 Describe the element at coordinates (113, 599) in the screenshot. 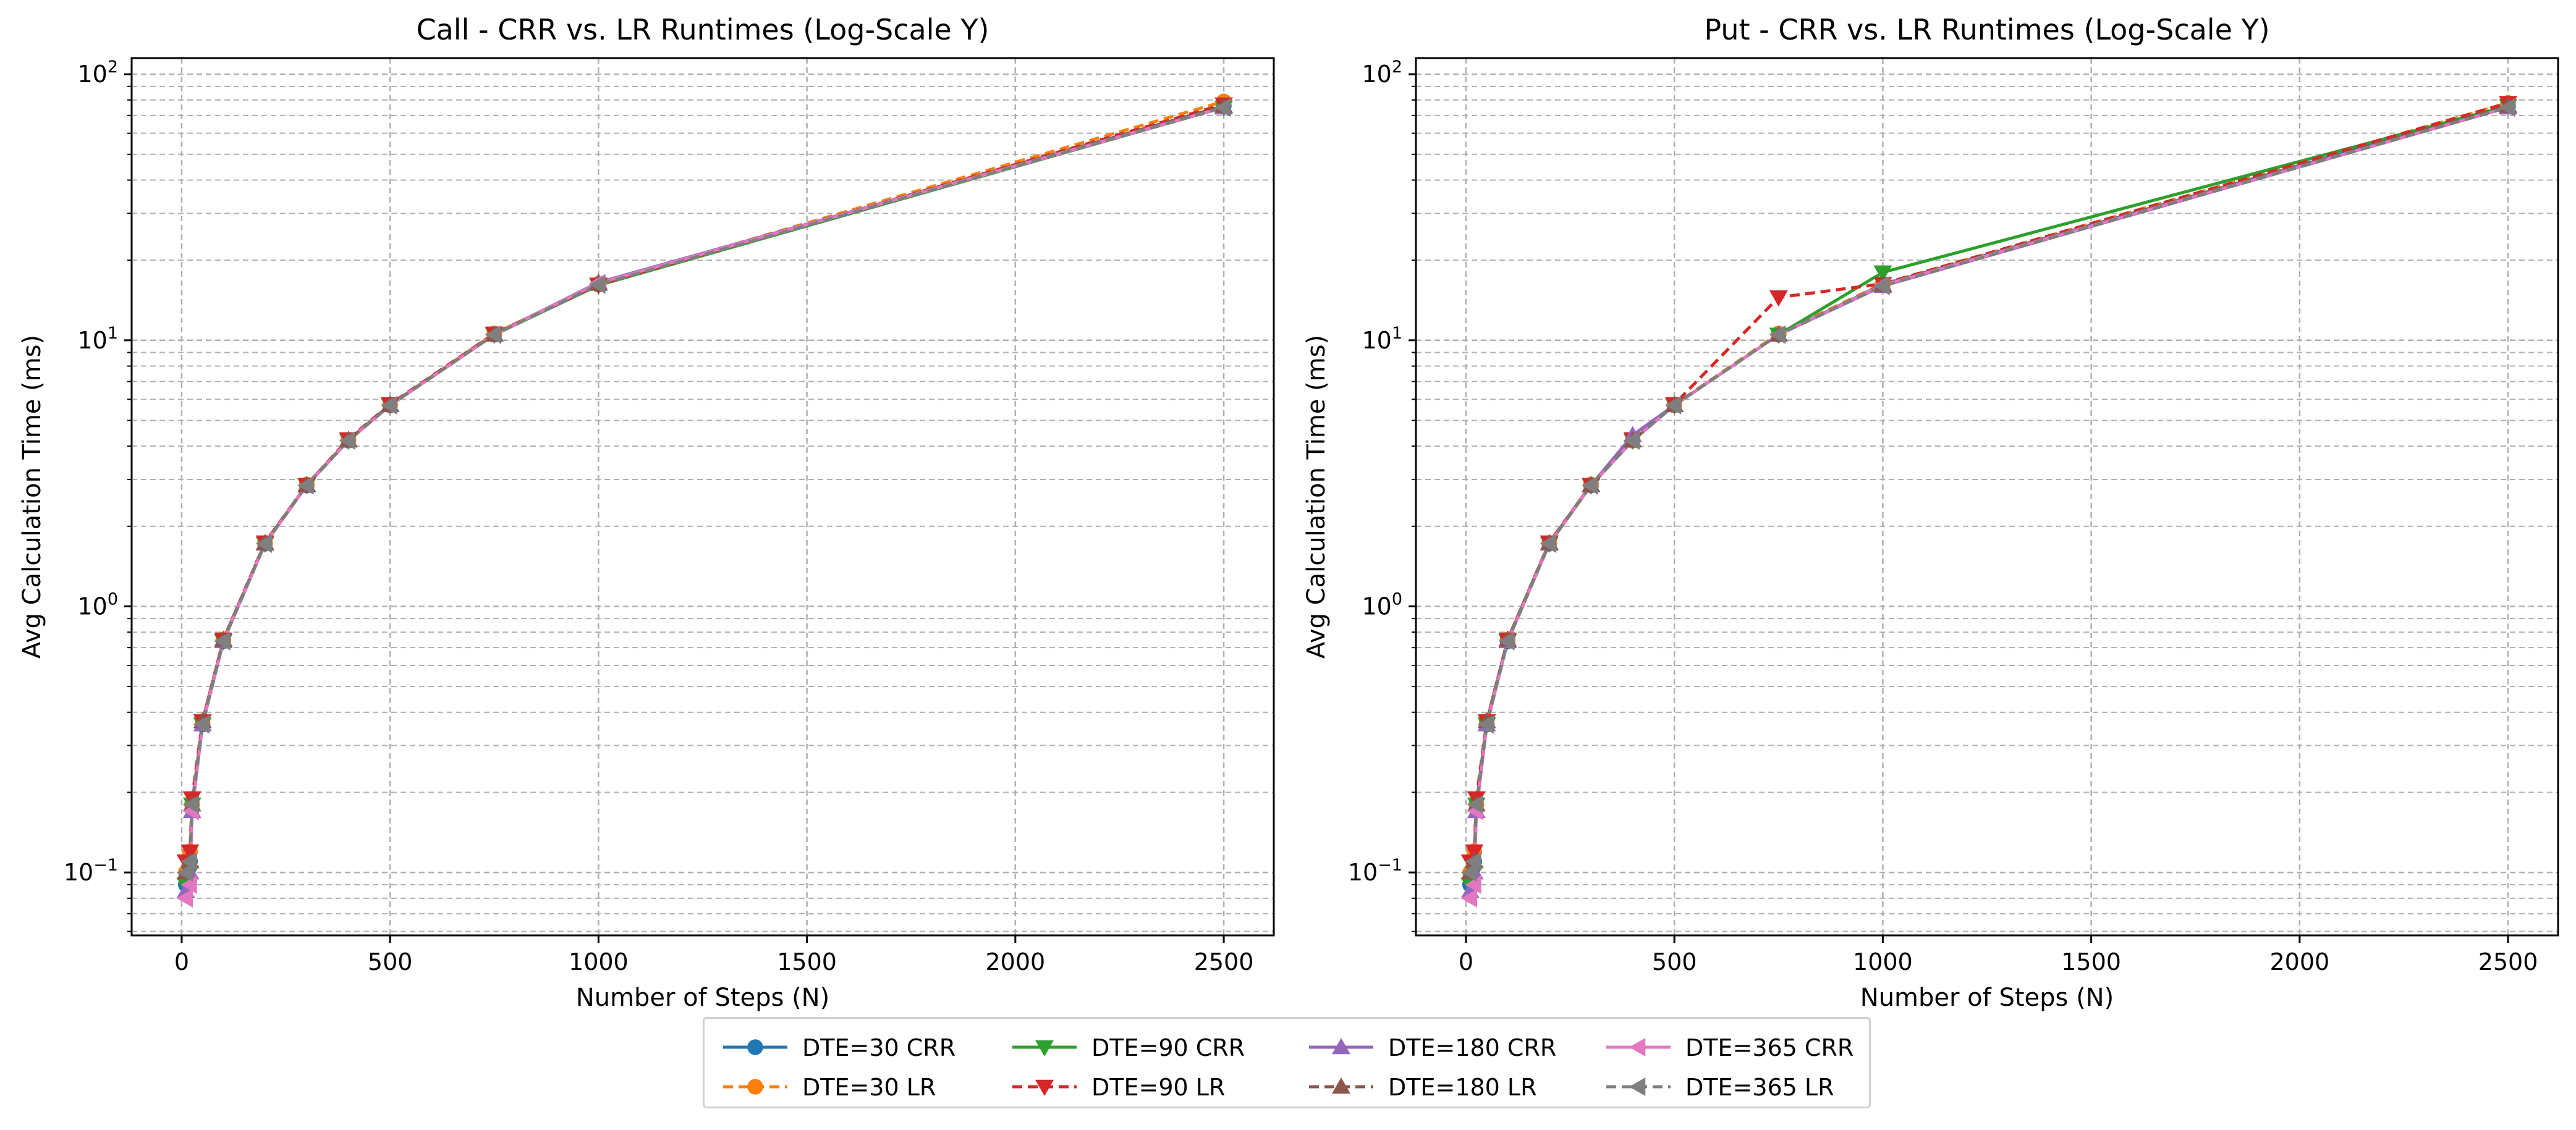

I see `call-y-tick-exp: 0` at that location.